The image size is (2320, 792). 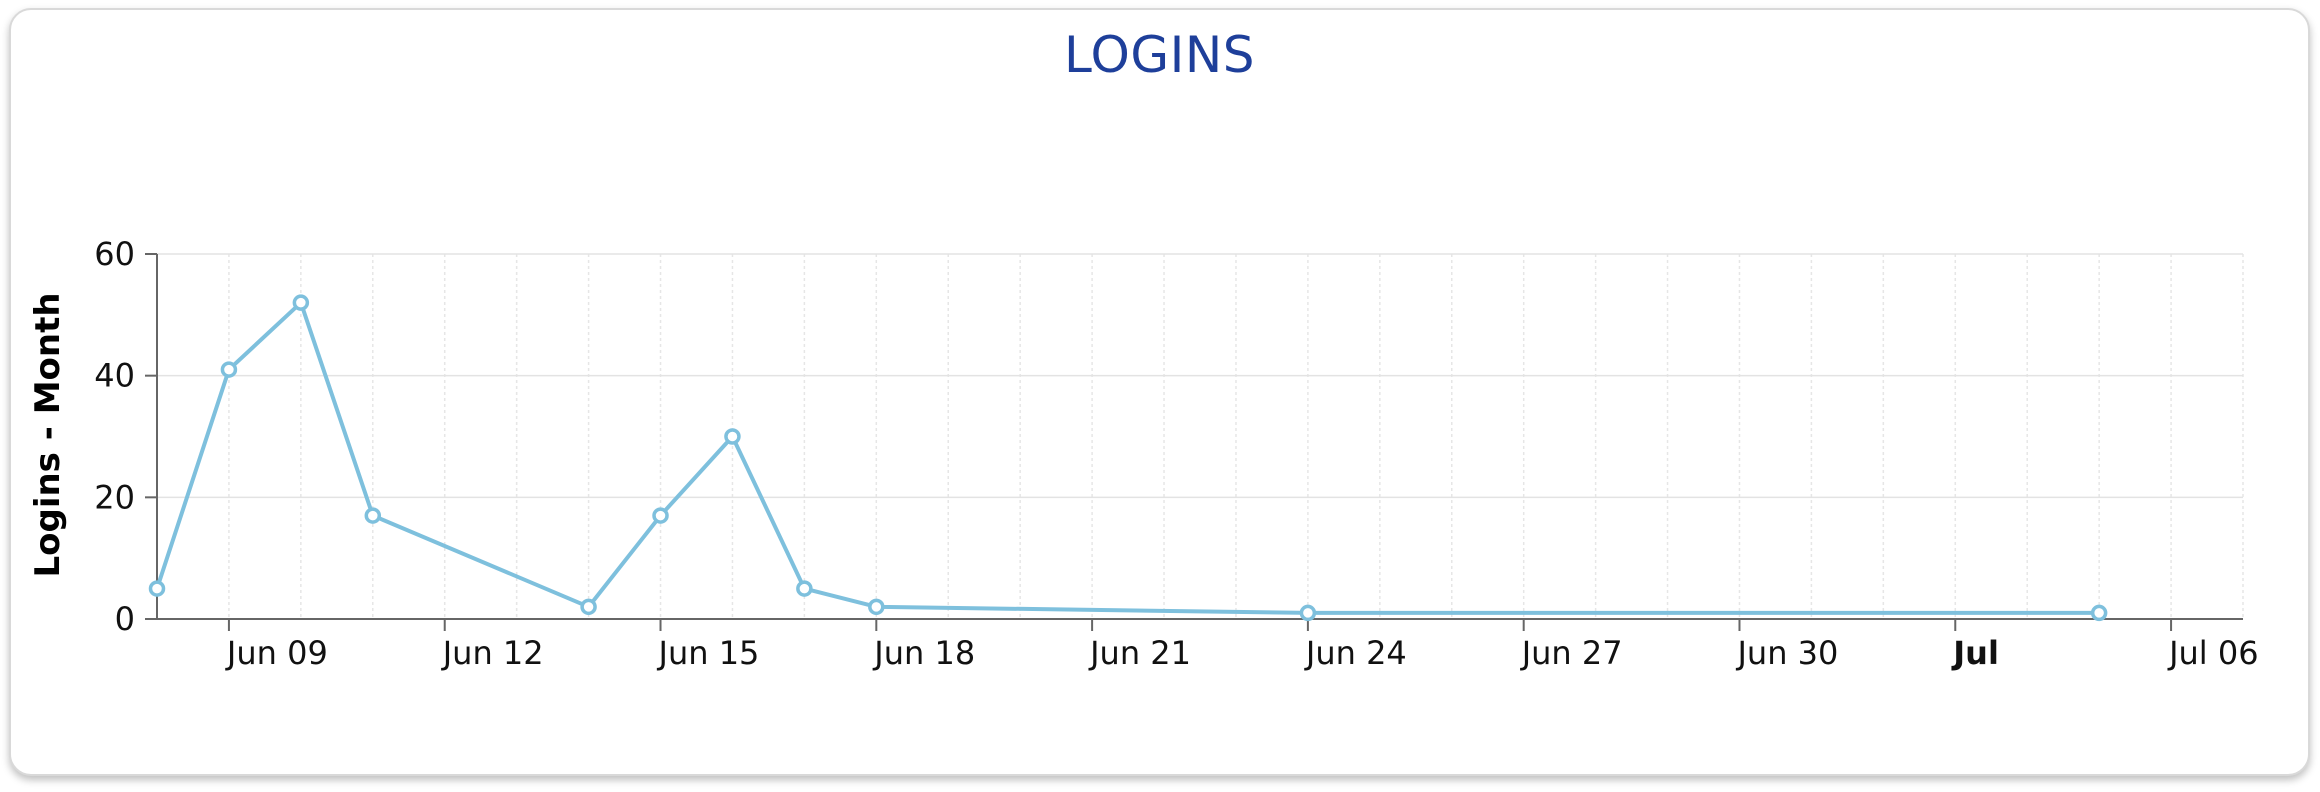 I want to click on x-tick-label: Jun 09, so click(x=276, y=653).